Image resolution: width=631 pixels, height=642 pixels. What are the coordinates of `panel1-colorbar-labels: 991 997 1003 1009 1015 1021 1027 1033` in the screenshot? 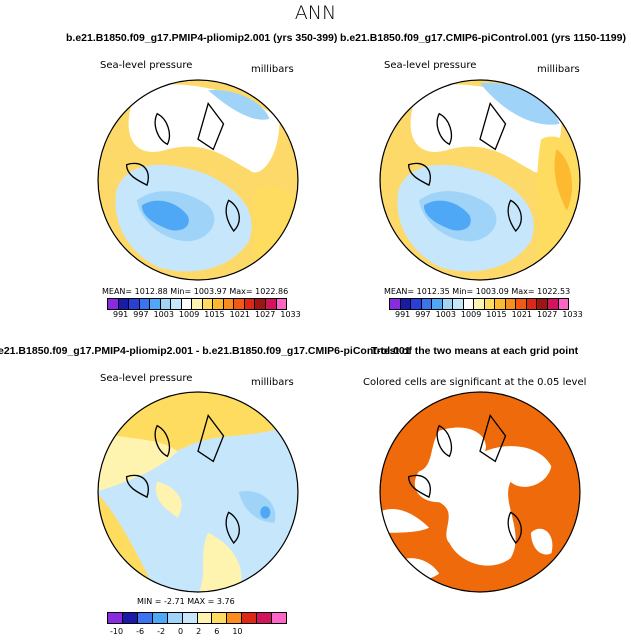 It's located at (209, 314).